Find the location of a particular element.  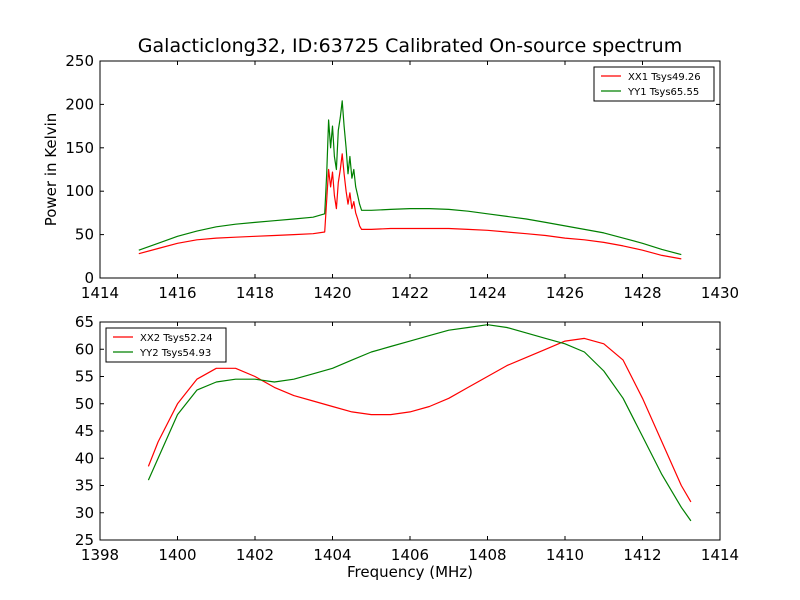

y-tick-label: 55 is located at coordinates (84, 377).